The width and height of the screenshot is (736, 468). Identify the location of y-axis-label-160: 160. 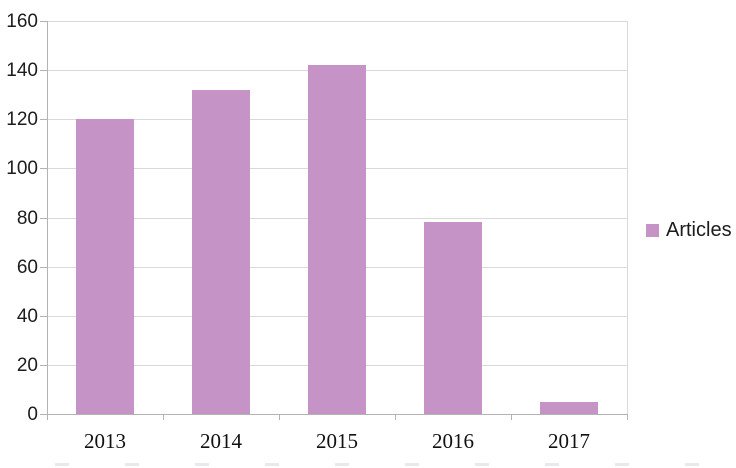
(22, 21).